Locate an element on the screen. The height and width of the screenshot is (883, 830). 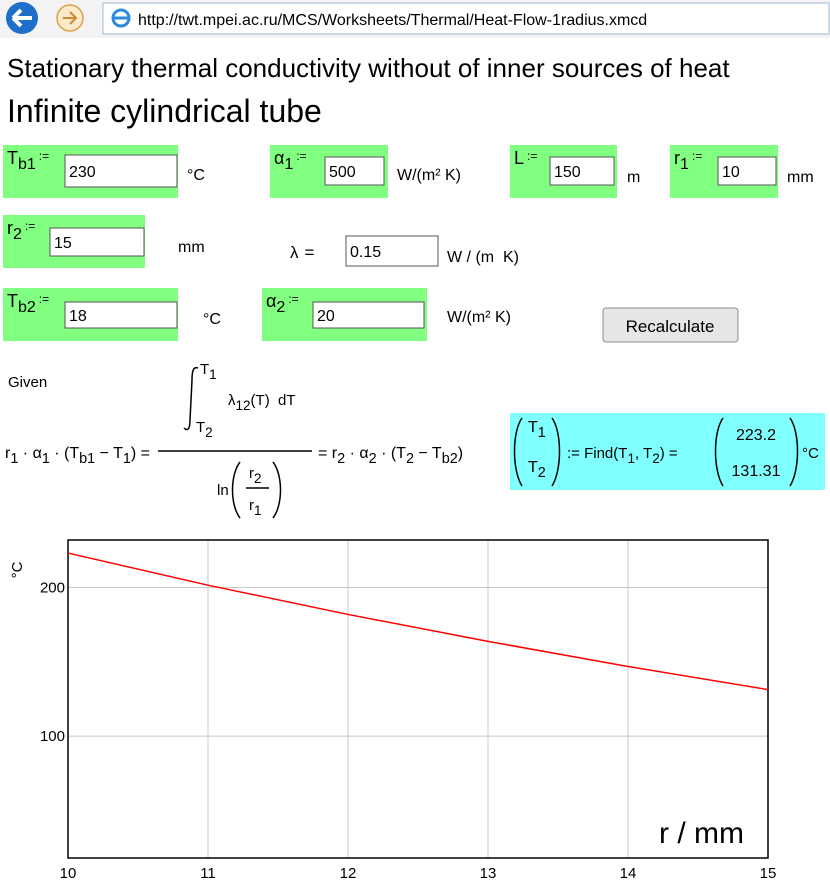
y-tick-label: 200 is located at coordinates (52, 588).